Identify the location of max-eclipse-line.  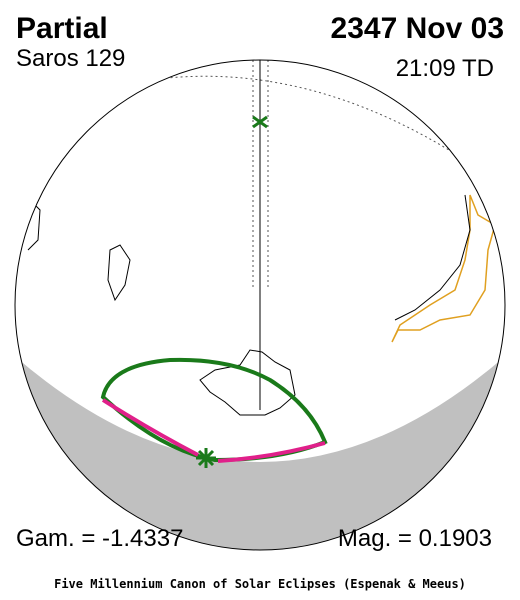
(213, 430).